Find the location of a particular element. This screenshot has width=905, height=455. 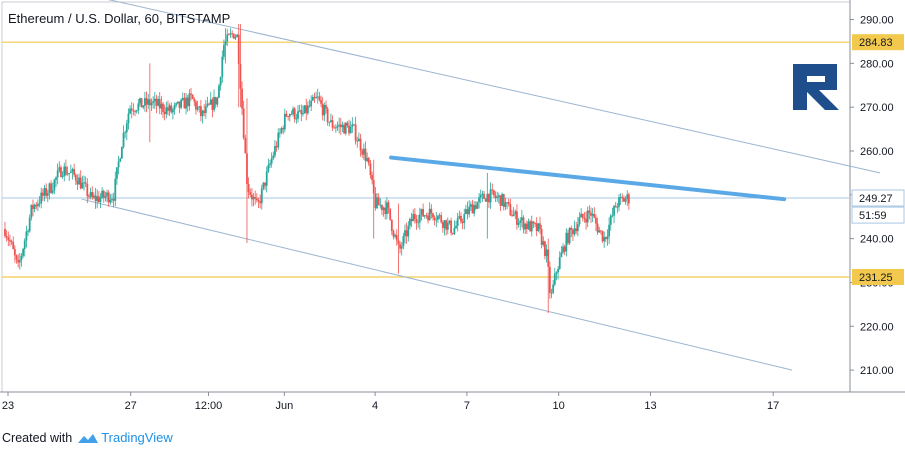

trend-line is located at coordinates (588, 178).